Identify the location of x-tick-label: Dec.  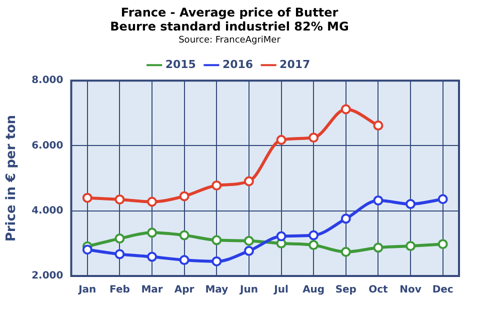
(443, 290).